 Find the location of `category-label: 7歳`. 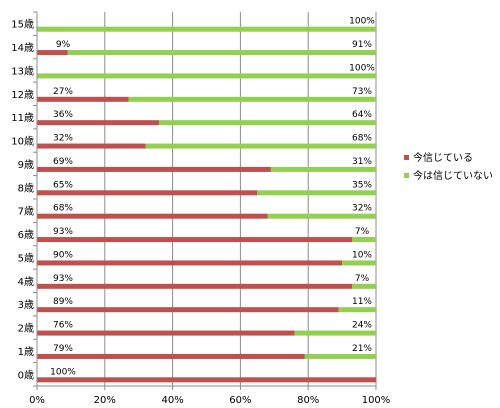

category-label: 7歳 is located at coordinates (26, 212).